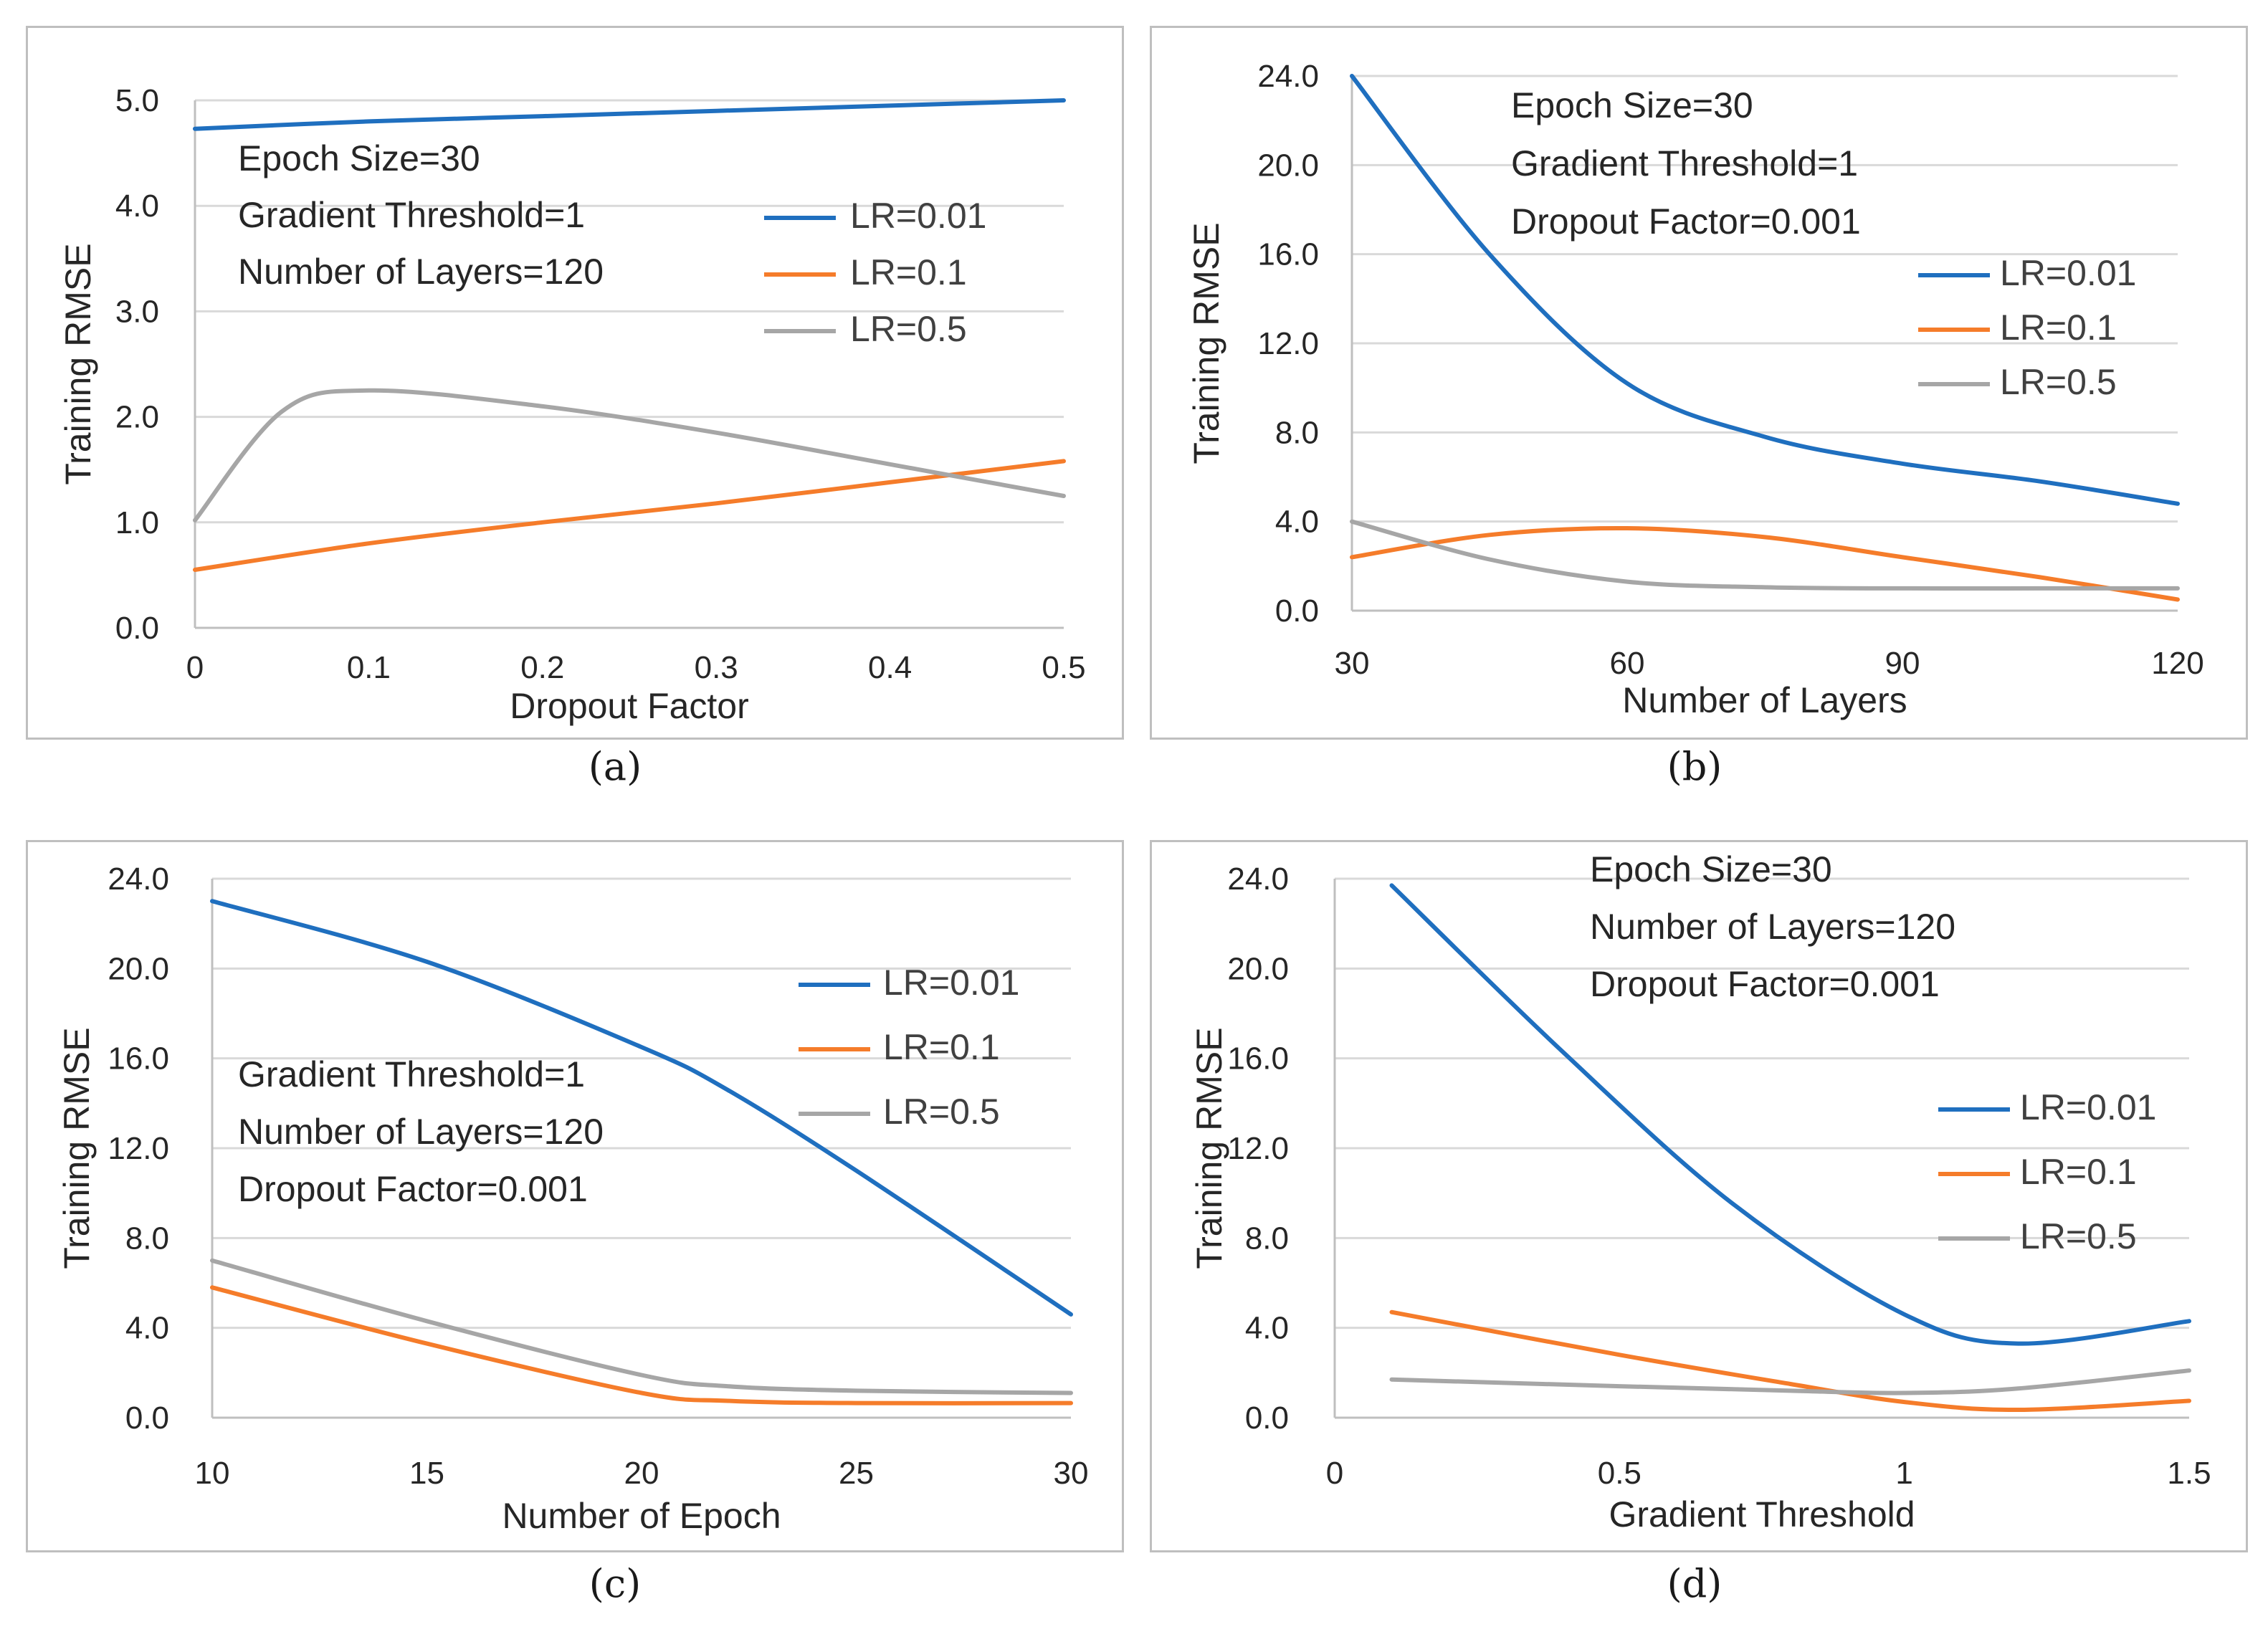  What do you see at coordinates (716, 667) in the screenshot?
I see `panel-a-x-tick-label: 0.3` at bounding box center [716, 667].